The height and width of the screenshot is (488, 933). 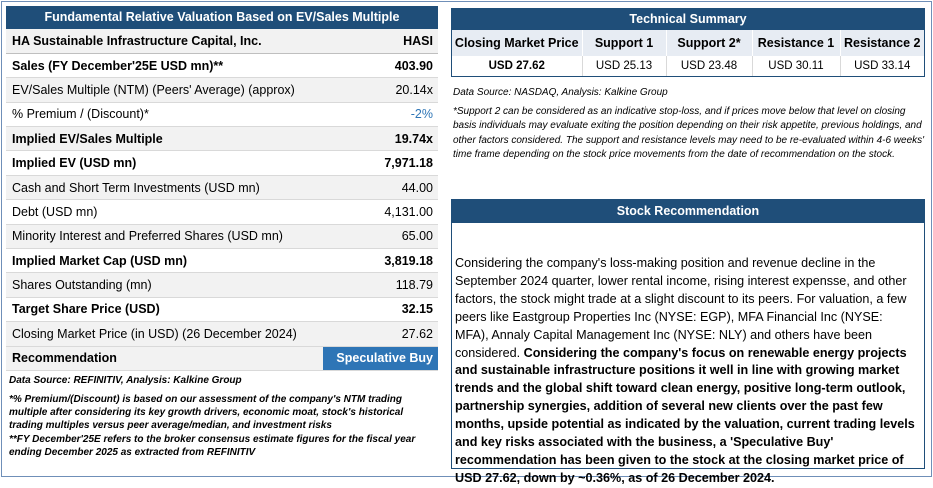 What do you see at coordinates (164, 261) in the screenshot?
I see `row-label: Implied Market Cap (USD mn)` at bounding box center [164, 261].